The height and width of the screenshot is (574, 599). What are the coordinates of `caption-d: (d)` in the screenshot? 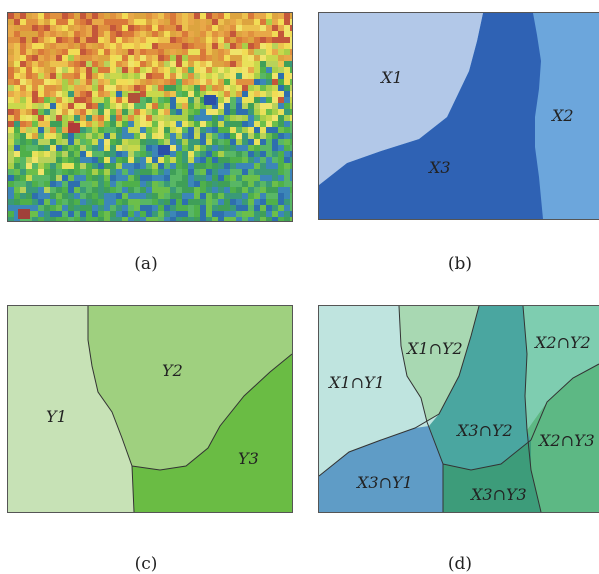 It's located at (460, 564).